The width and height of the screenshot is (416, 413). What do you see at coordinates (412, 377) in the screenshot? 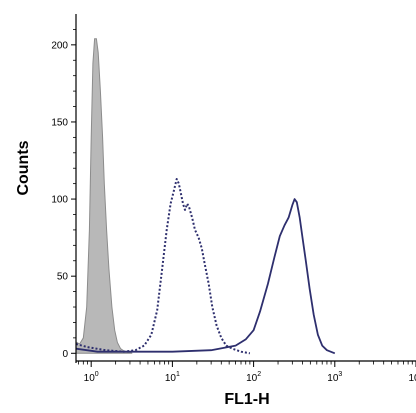
I see `x-tick-label: 104` at bounding box center [412, 377].